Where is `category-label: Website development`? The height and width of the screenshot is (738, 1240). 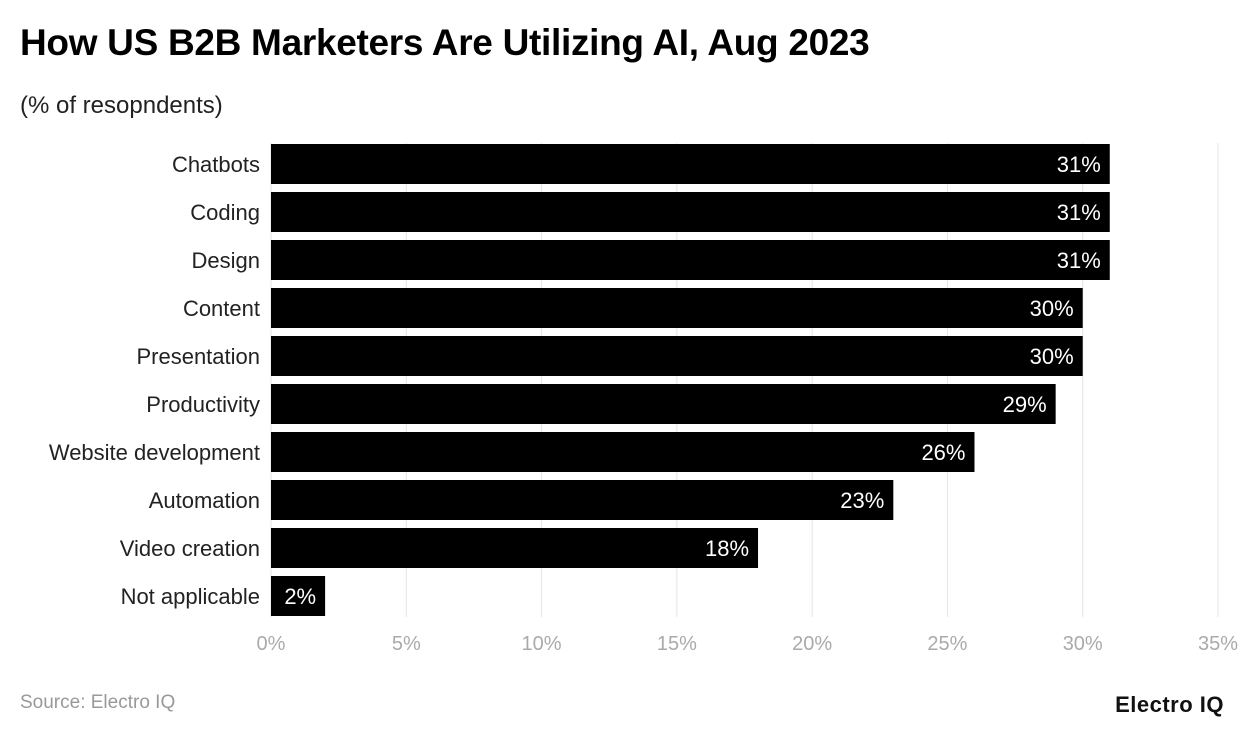
category-label: Website development is located at coordinates (154, 452).